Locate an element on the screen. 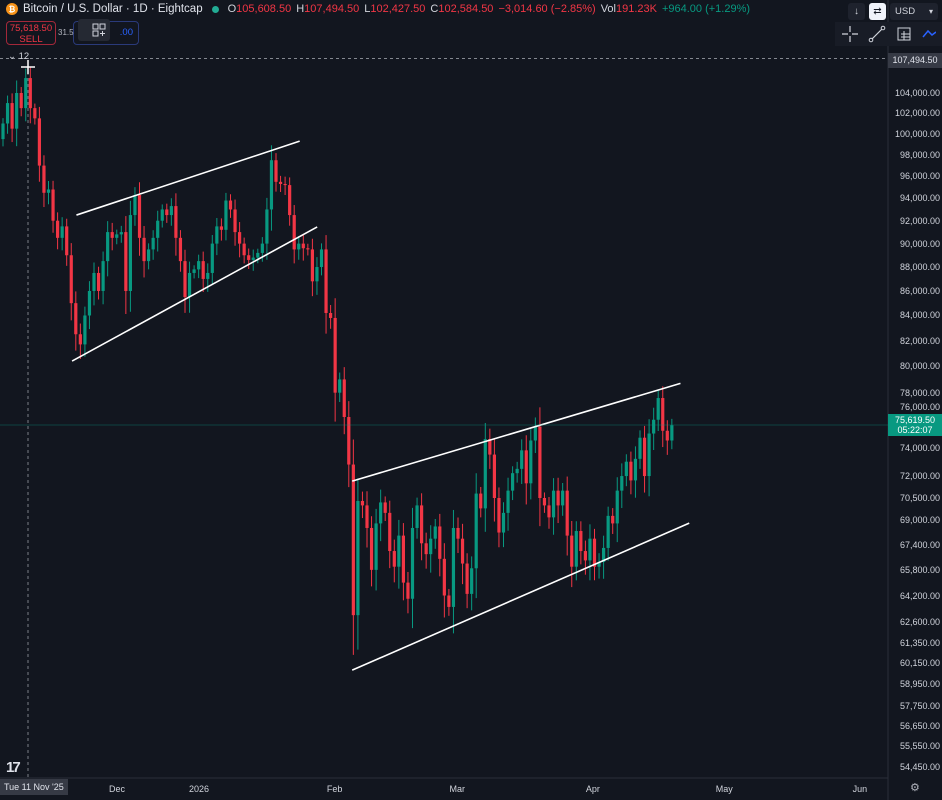  trend-line-tool-icon is located at coordinates (877, 34).